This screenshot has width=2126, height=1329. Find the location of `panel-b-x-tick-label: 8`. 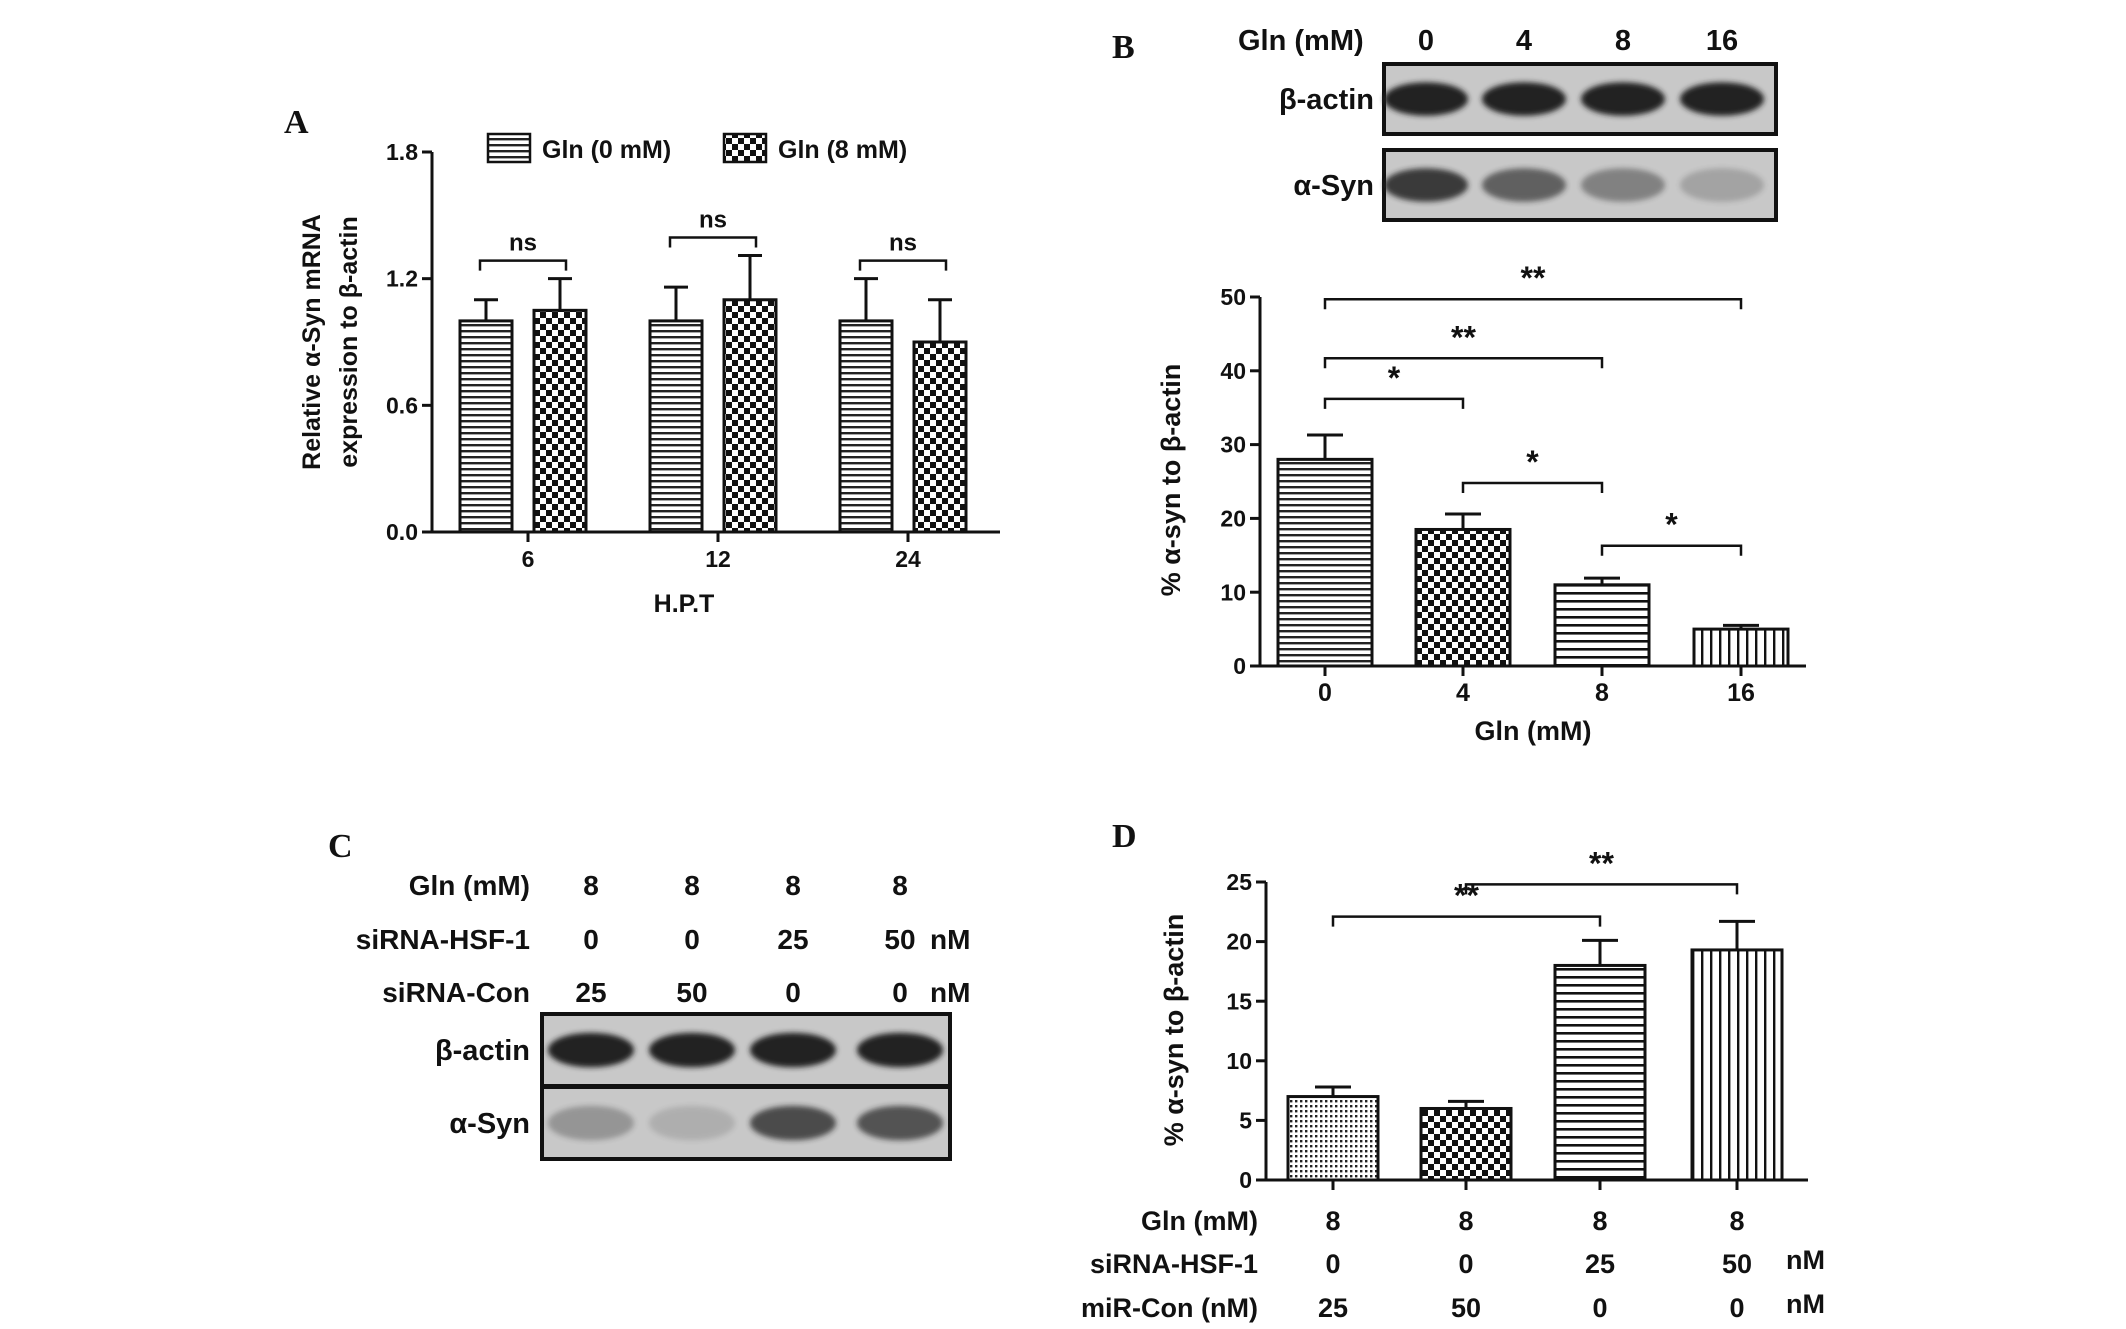

panel-b-x-tick-label: 8 is located at coordinates (1602, 693).